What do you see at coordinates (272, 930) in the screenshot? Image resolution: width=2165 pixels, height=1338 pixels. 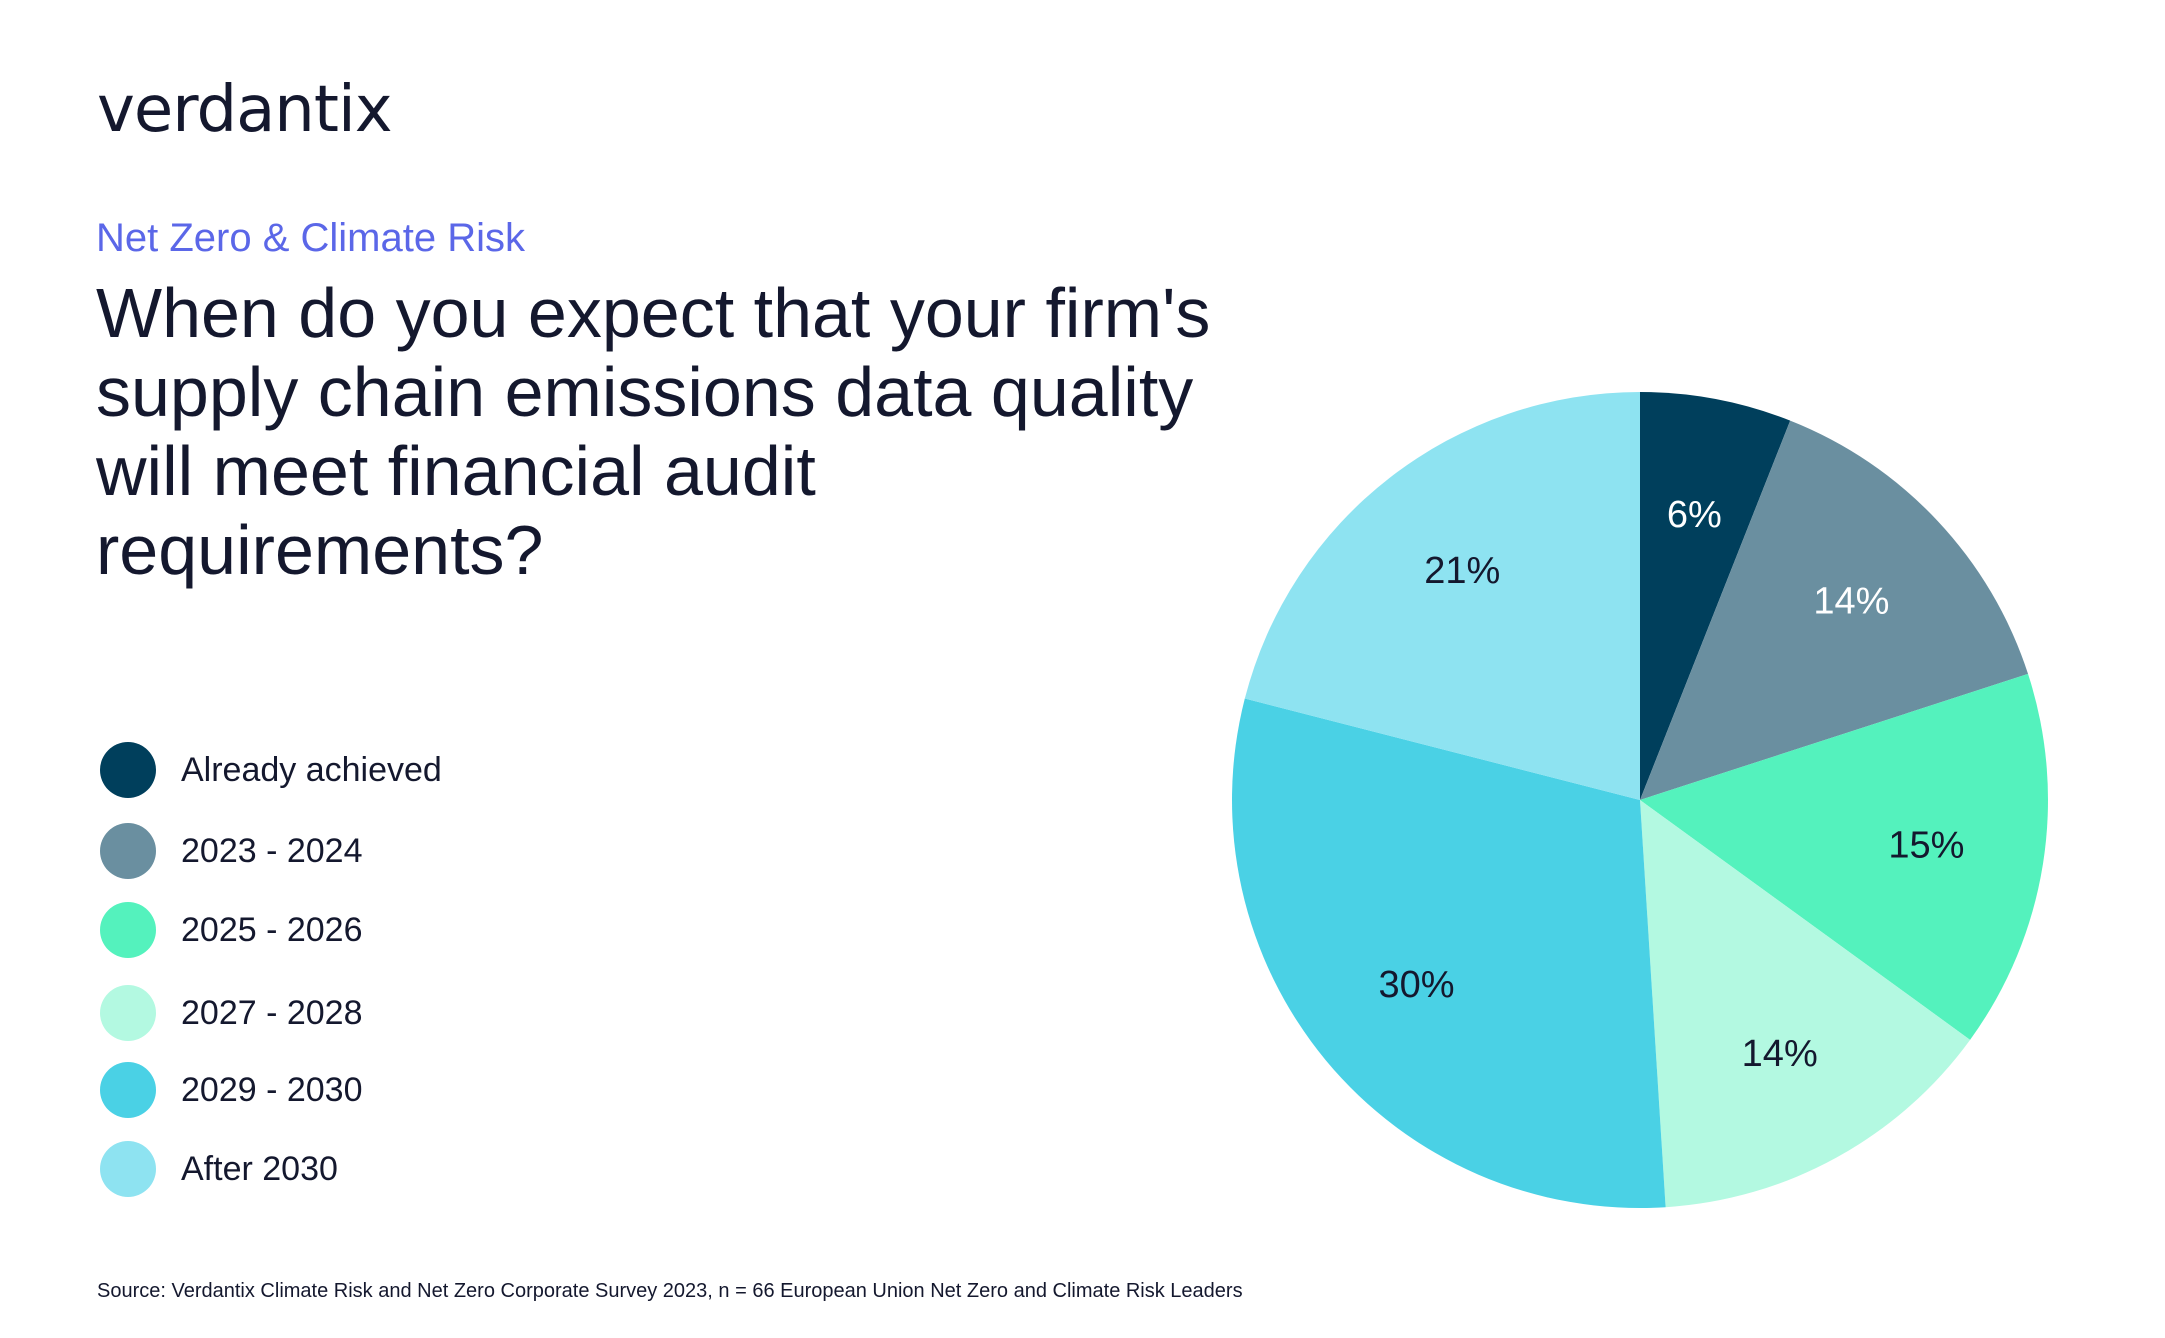 I see `legend-label: 2025 - 2026` at bounding box center [272, 930].